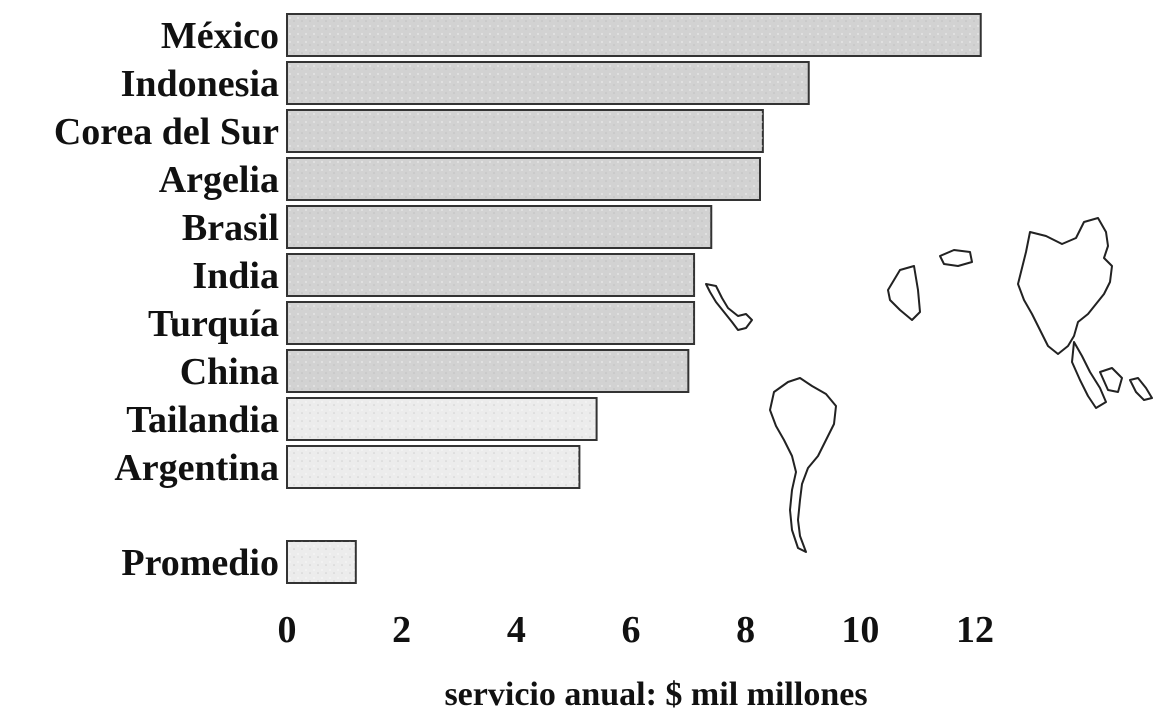 Image resolution: width=1156 pixels, height=716 pixels. I want to click on x-tick-label-6: 12, so click(975, 630).